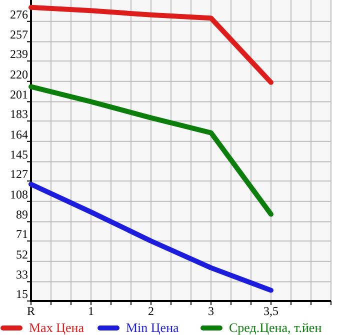  Describe the element at coordinates (19, 155) in the screenshot. I see `y-tick-label: 145` at that location.